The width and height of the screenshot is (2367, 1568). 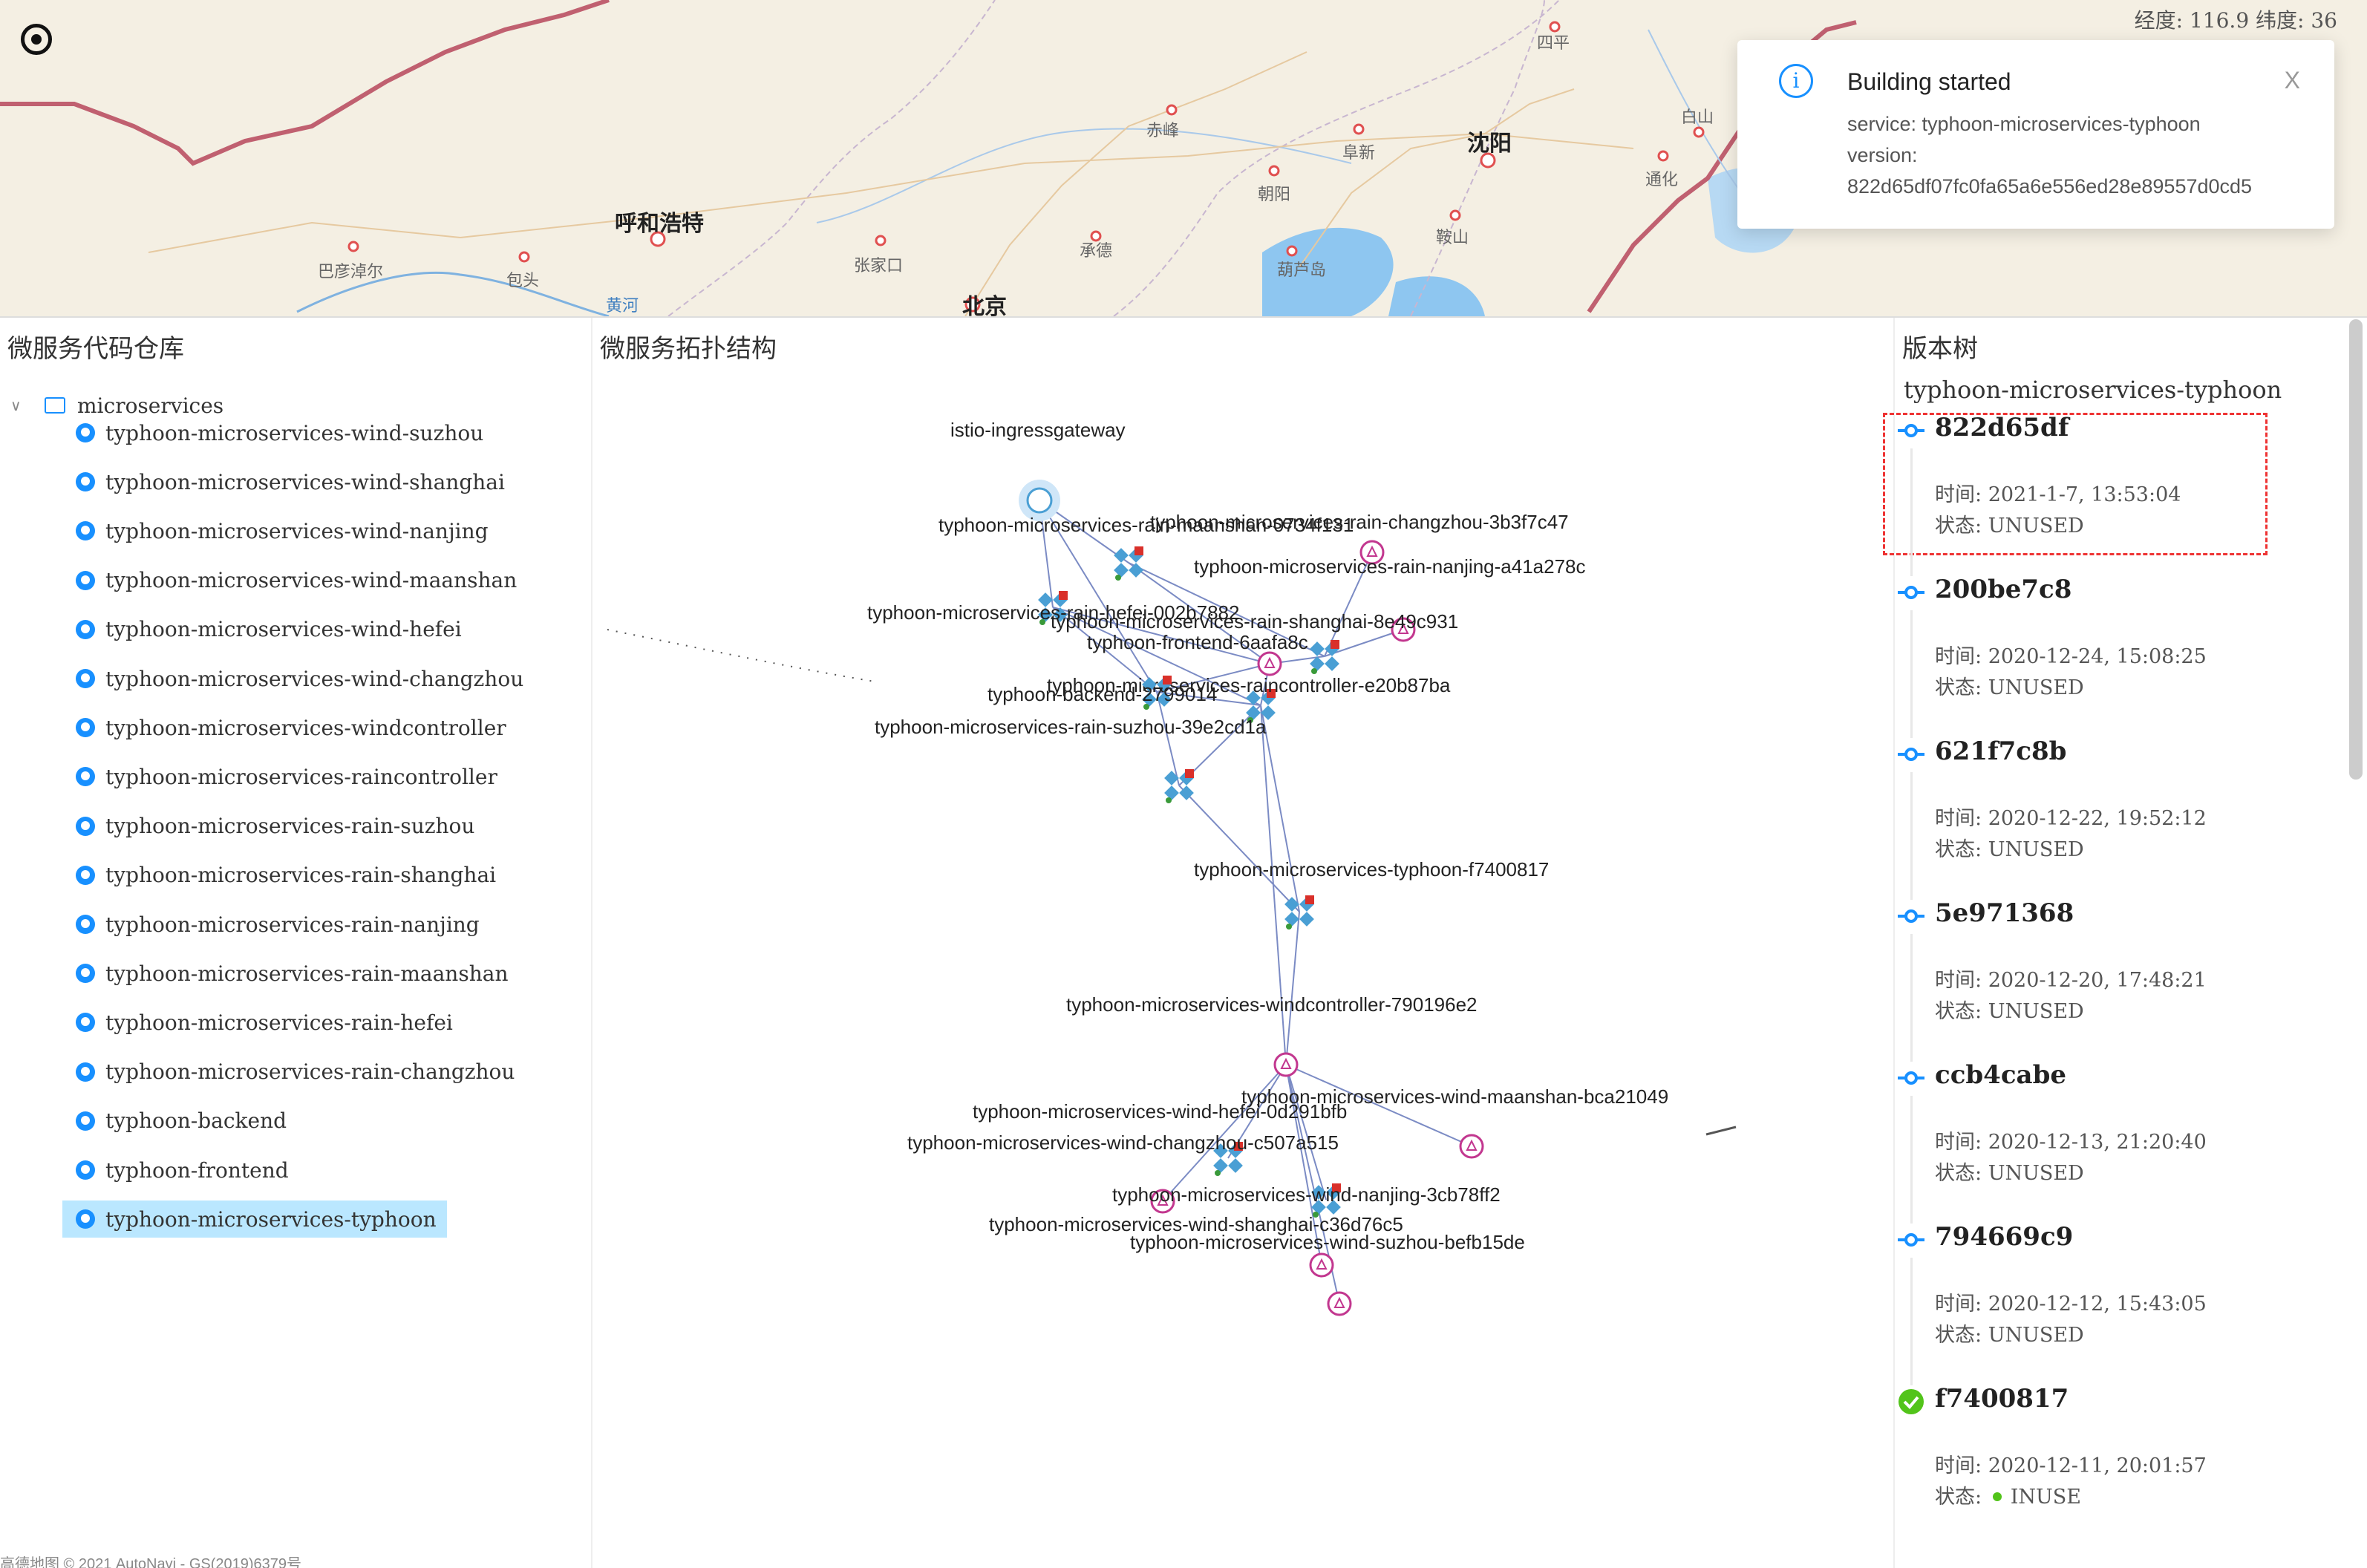 I want to click on repo-item: typhoon-microservices-rain-suzhou, so click(x=274, y=826).